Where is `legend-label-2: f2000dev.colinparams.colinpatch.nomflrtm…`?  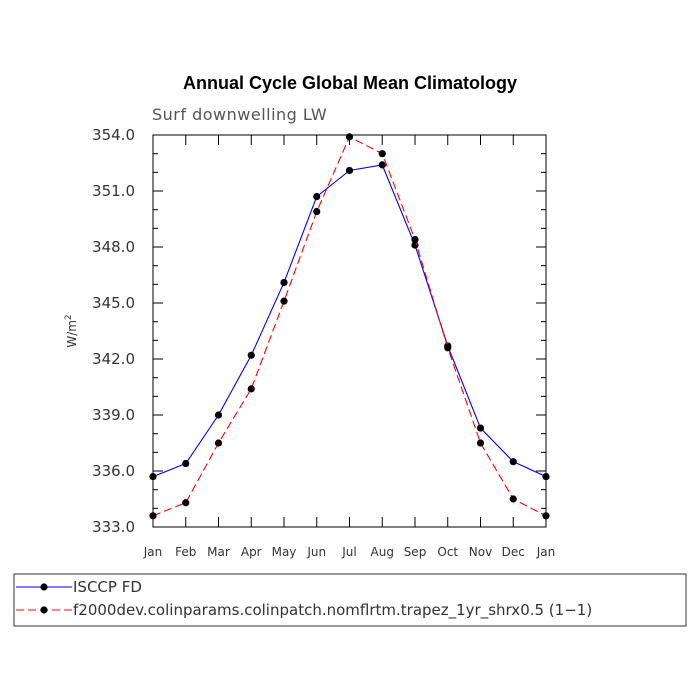
legend-label-2: f2000dev.colinparams.colinpatch.nomflrtm… is located at coordinates (332, 610).